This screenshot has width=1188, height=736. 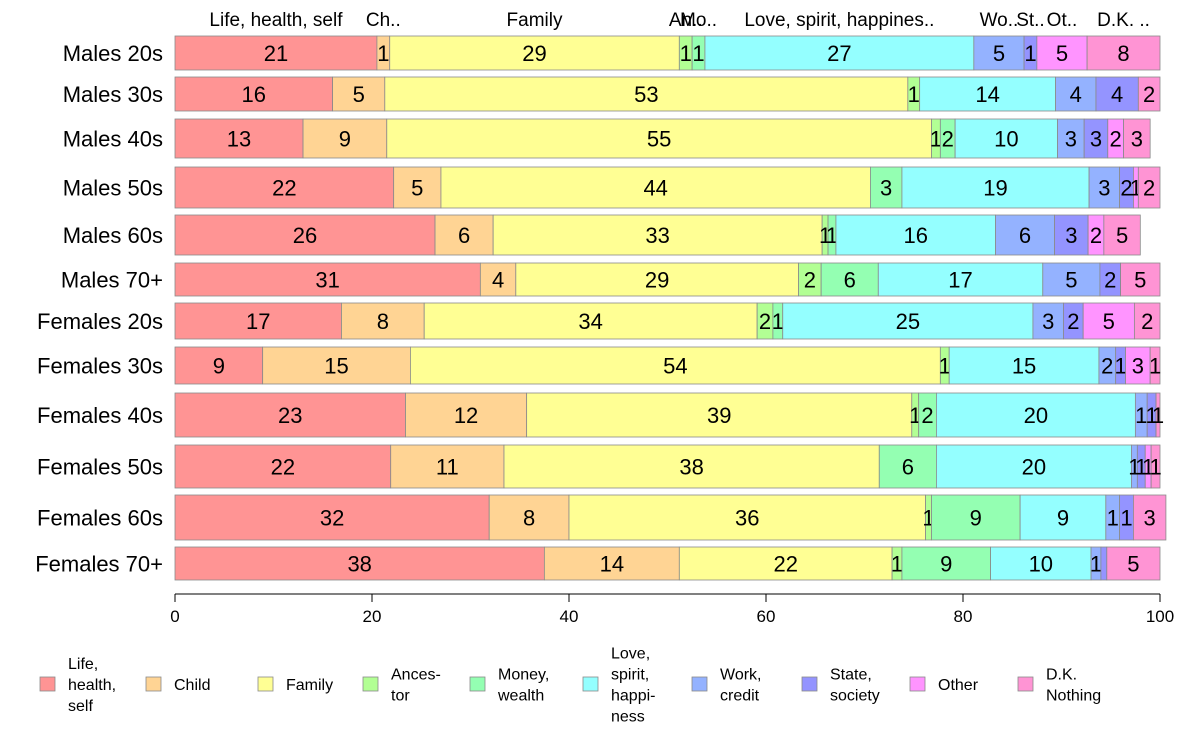 I want to click on bar-value-label: 11, so click(x=447, y=467).